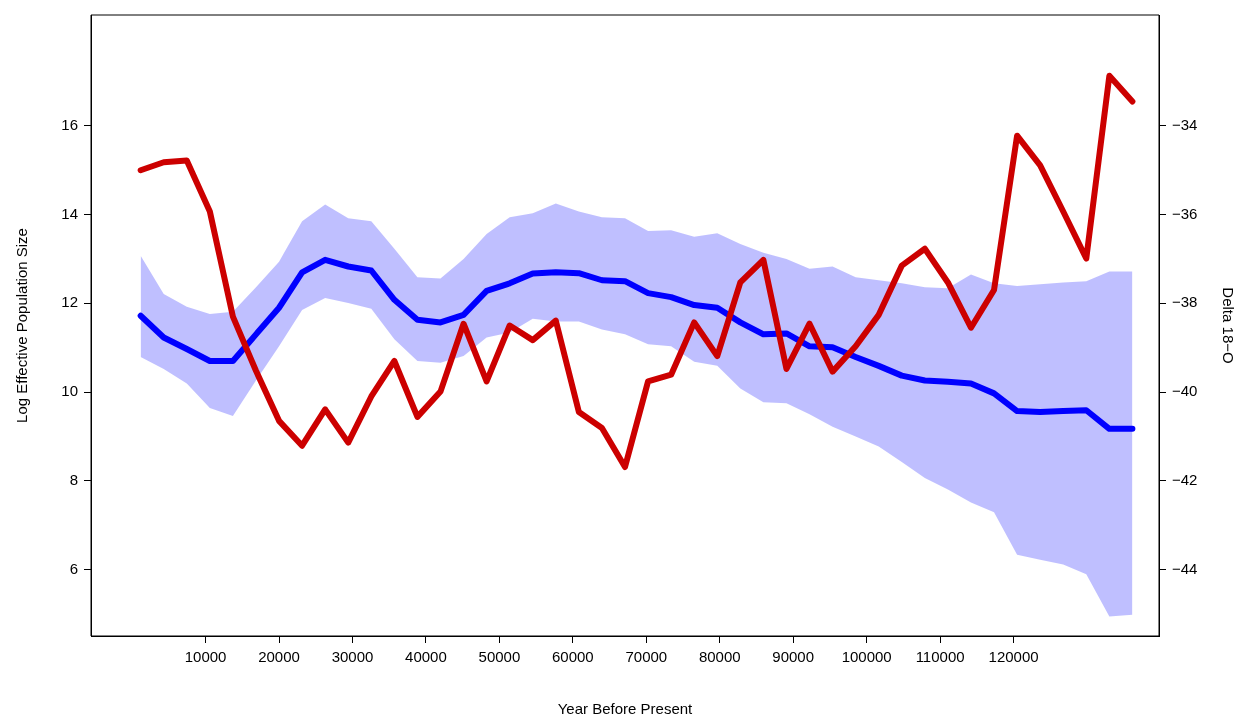  I want to click on y2-tick-label: −44, so click(1185, 568).